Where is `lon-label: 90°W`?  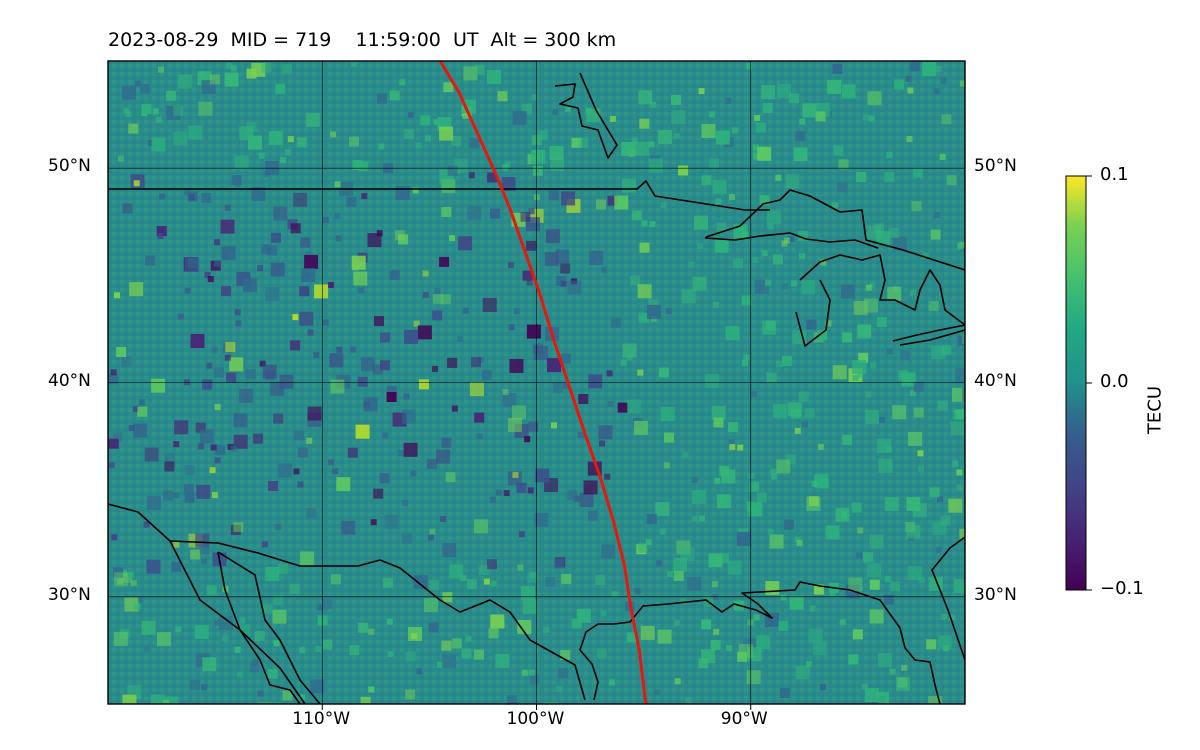
lon-label: 90°W is located at coordinates (744, 719).